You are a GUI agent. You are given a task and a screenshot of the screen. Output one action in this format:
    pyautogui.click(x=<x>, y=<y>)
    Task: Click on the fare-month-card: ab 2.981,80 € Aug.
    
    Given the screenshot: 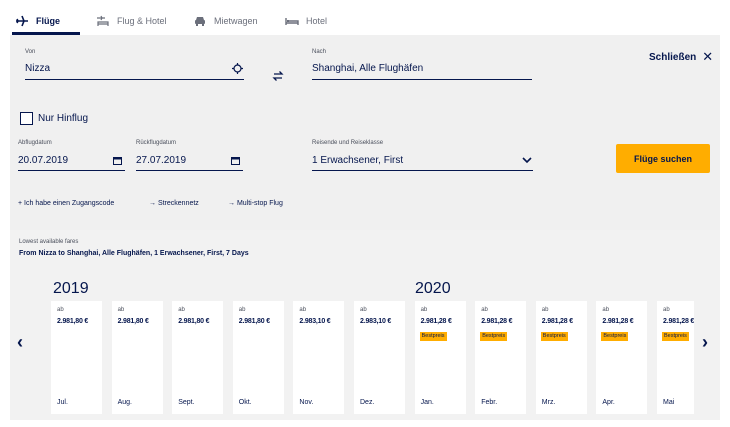 What is the action you would take?
    pyautogui.click(x=137, y=357)
    